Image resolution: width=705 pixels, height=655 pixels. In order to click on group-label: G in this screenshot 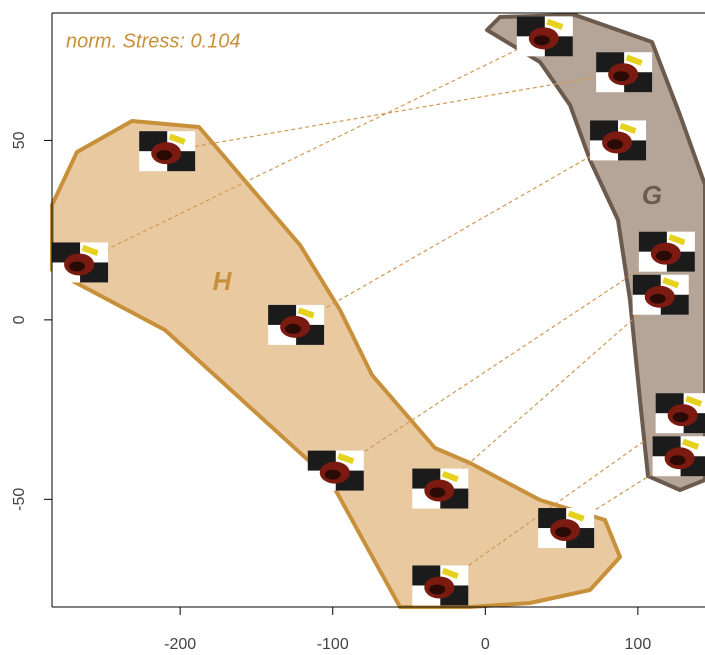, I will do `click(652, 195)`.